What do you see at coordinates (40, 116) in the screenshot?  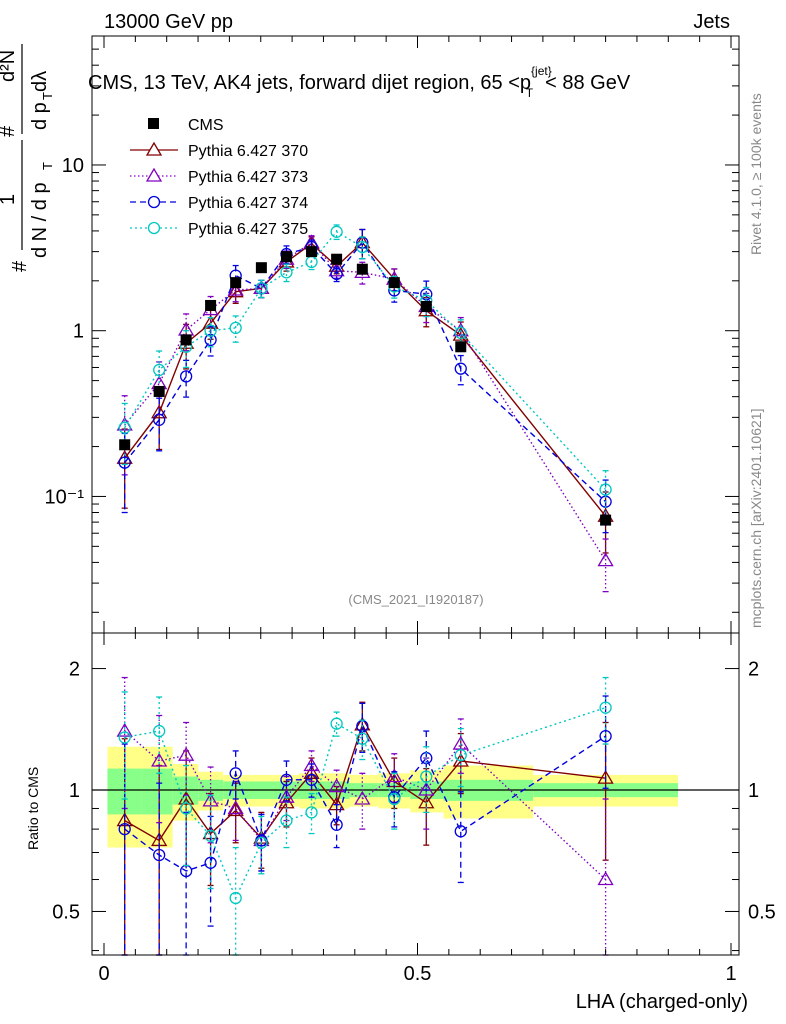 I see `ylabel-denominator-2: d p` at bounding box center [40, 116].